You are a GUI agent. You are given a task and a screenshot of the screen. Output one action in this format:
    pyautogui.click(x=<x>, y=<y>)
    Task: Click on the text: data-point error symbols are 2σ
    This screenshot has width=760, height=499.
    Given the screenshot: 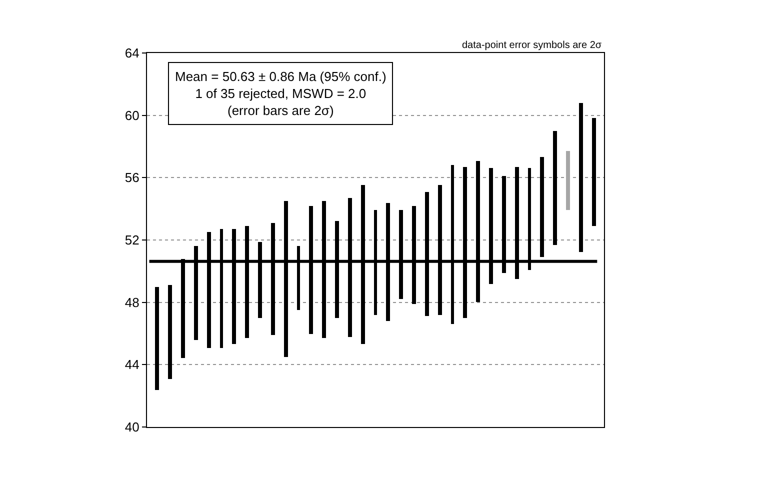 What is the action you would take?
    pyautogui.click(x=532, y=45)
    